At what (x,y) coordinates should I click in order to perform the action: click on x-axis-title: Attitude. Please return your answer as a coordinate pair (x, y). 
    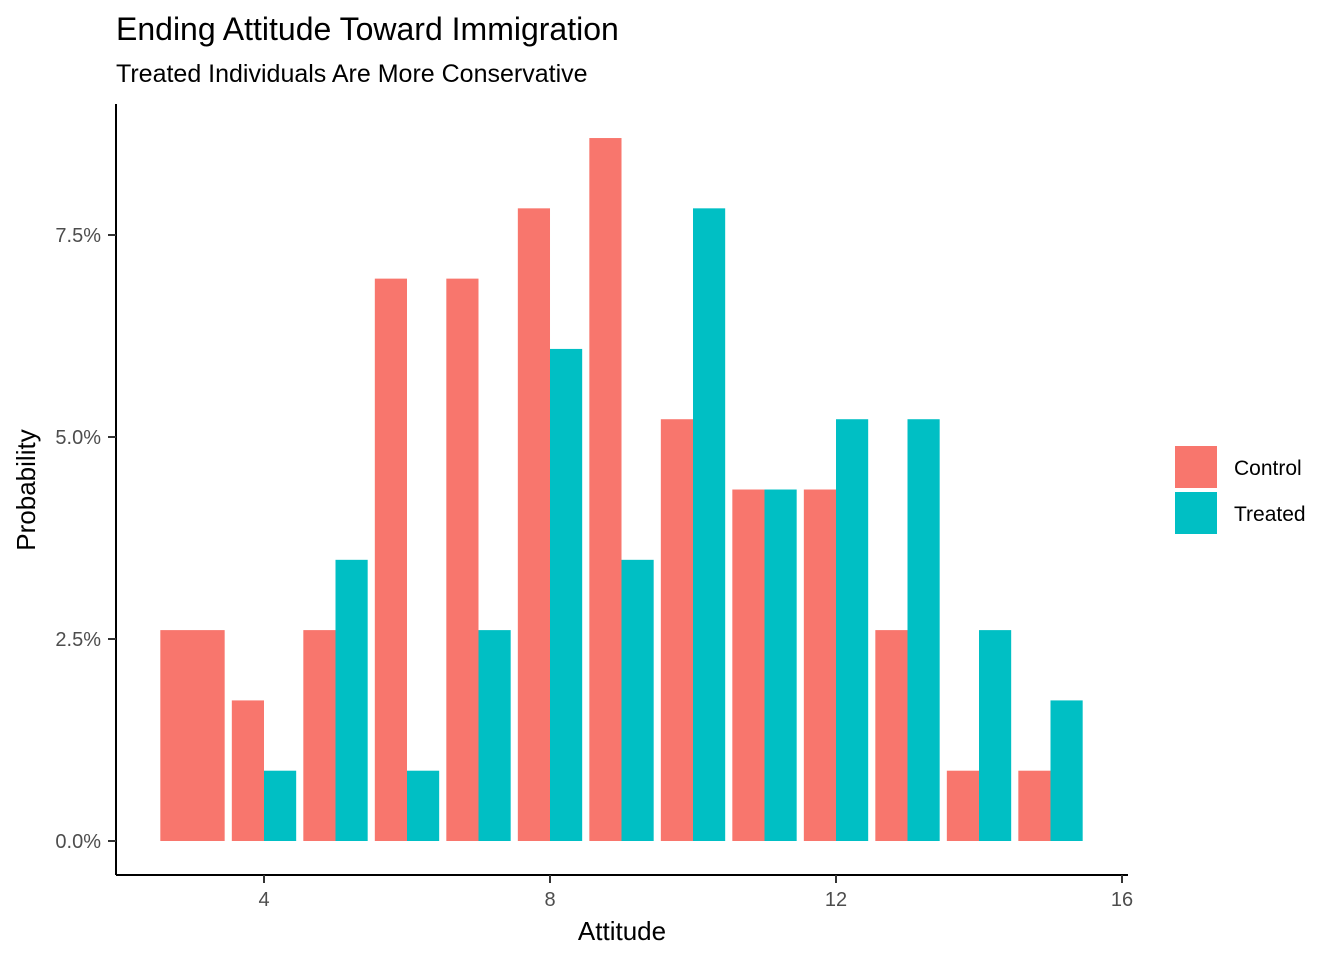
    Looking at the image, I should click on (622, 931).